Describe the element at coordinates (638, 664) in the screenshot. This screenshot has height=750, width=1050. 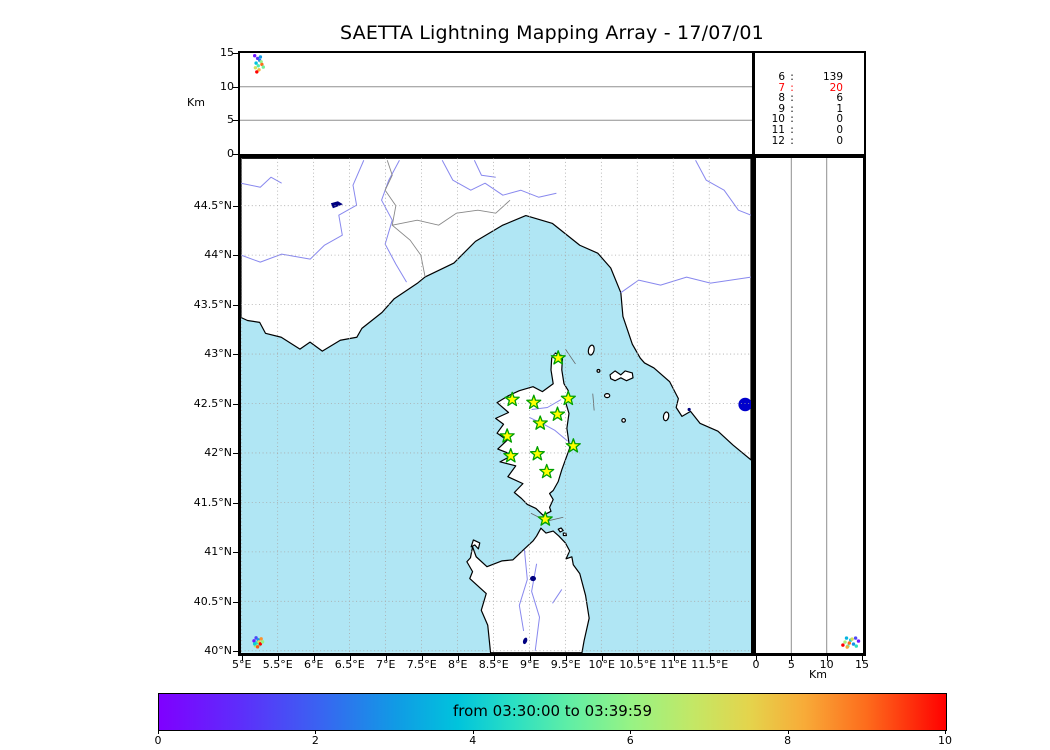
I see `longitude-tick-label: 10.5°E` at that location.